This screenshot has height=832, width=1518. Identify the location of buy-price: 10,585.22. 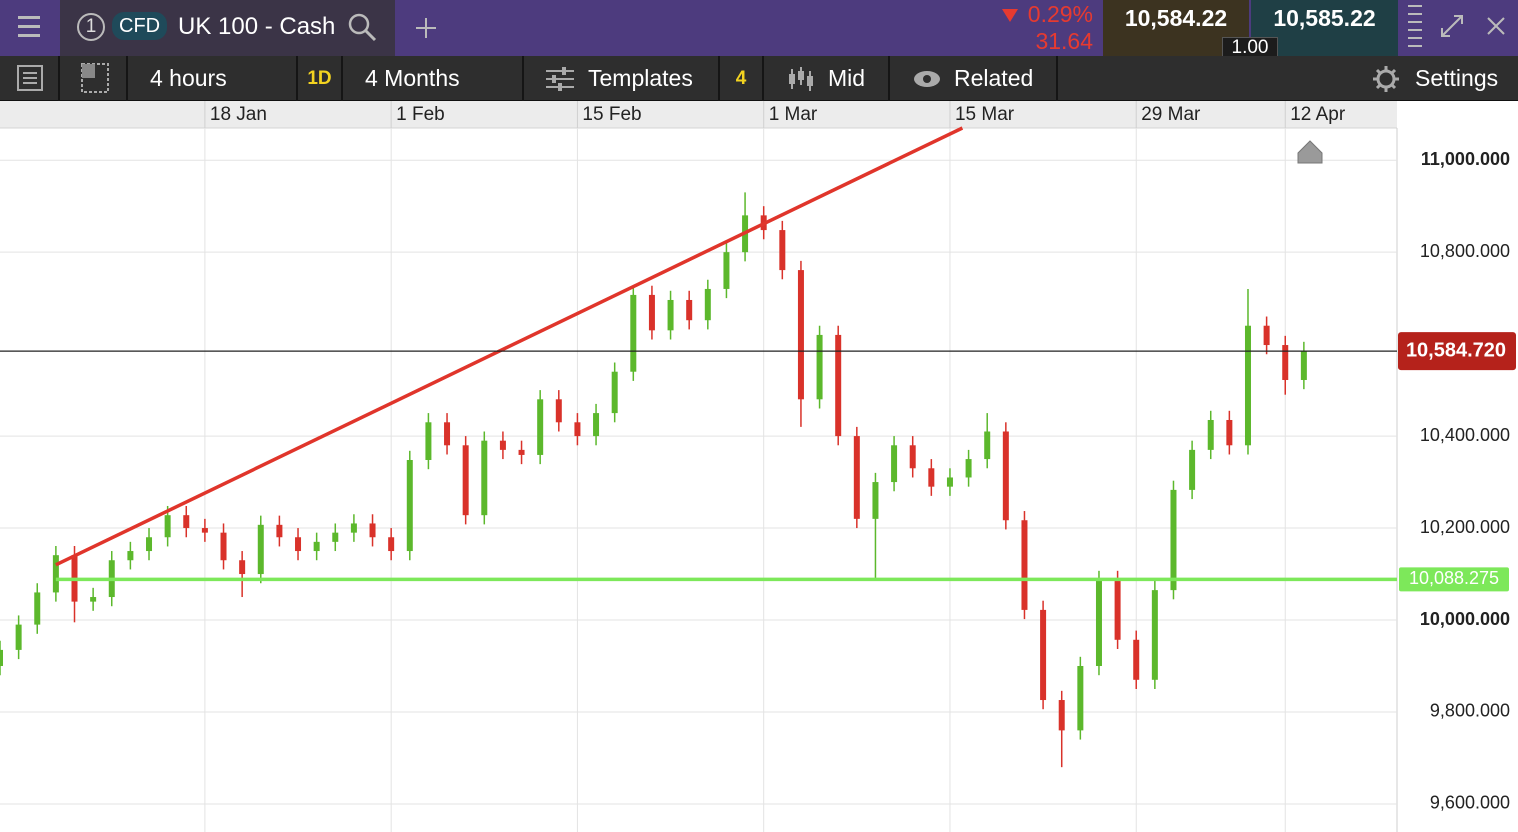
(1324, 18).